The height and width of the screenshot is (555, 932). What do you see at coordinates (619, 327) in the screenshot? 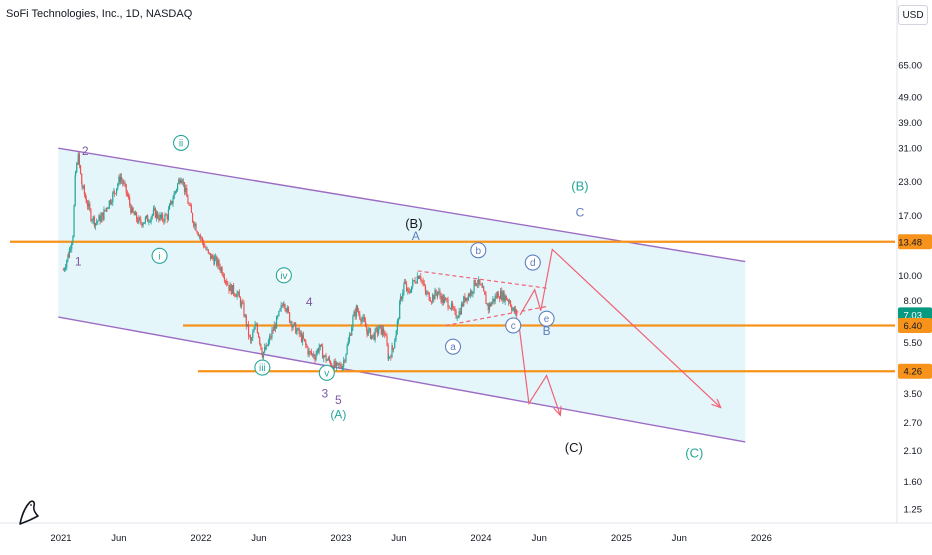
I see `projection-path-a` at bounding box center [619, 327].